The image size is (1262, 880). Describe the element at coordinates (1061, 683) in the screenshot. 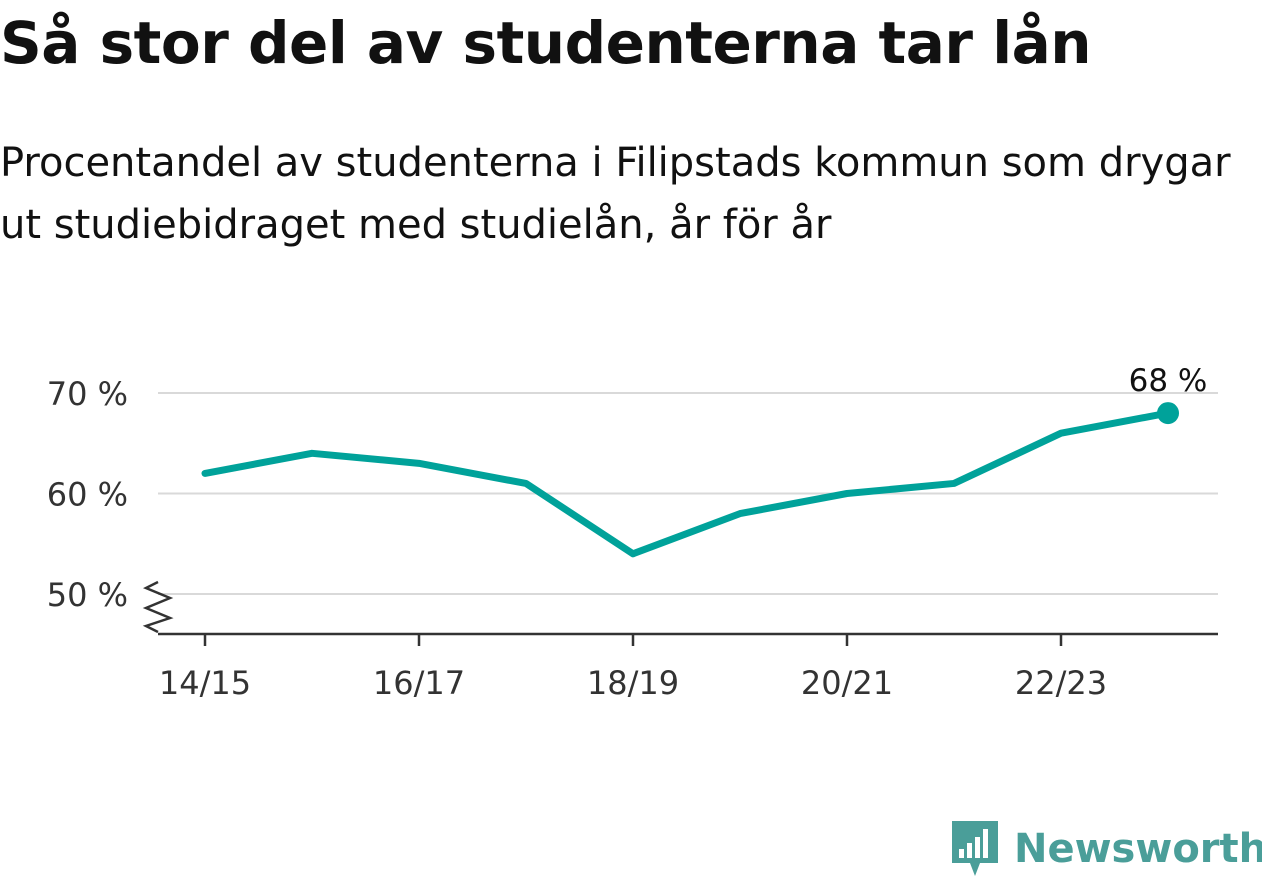

I see `x-tick-label: 22/23` at that location.